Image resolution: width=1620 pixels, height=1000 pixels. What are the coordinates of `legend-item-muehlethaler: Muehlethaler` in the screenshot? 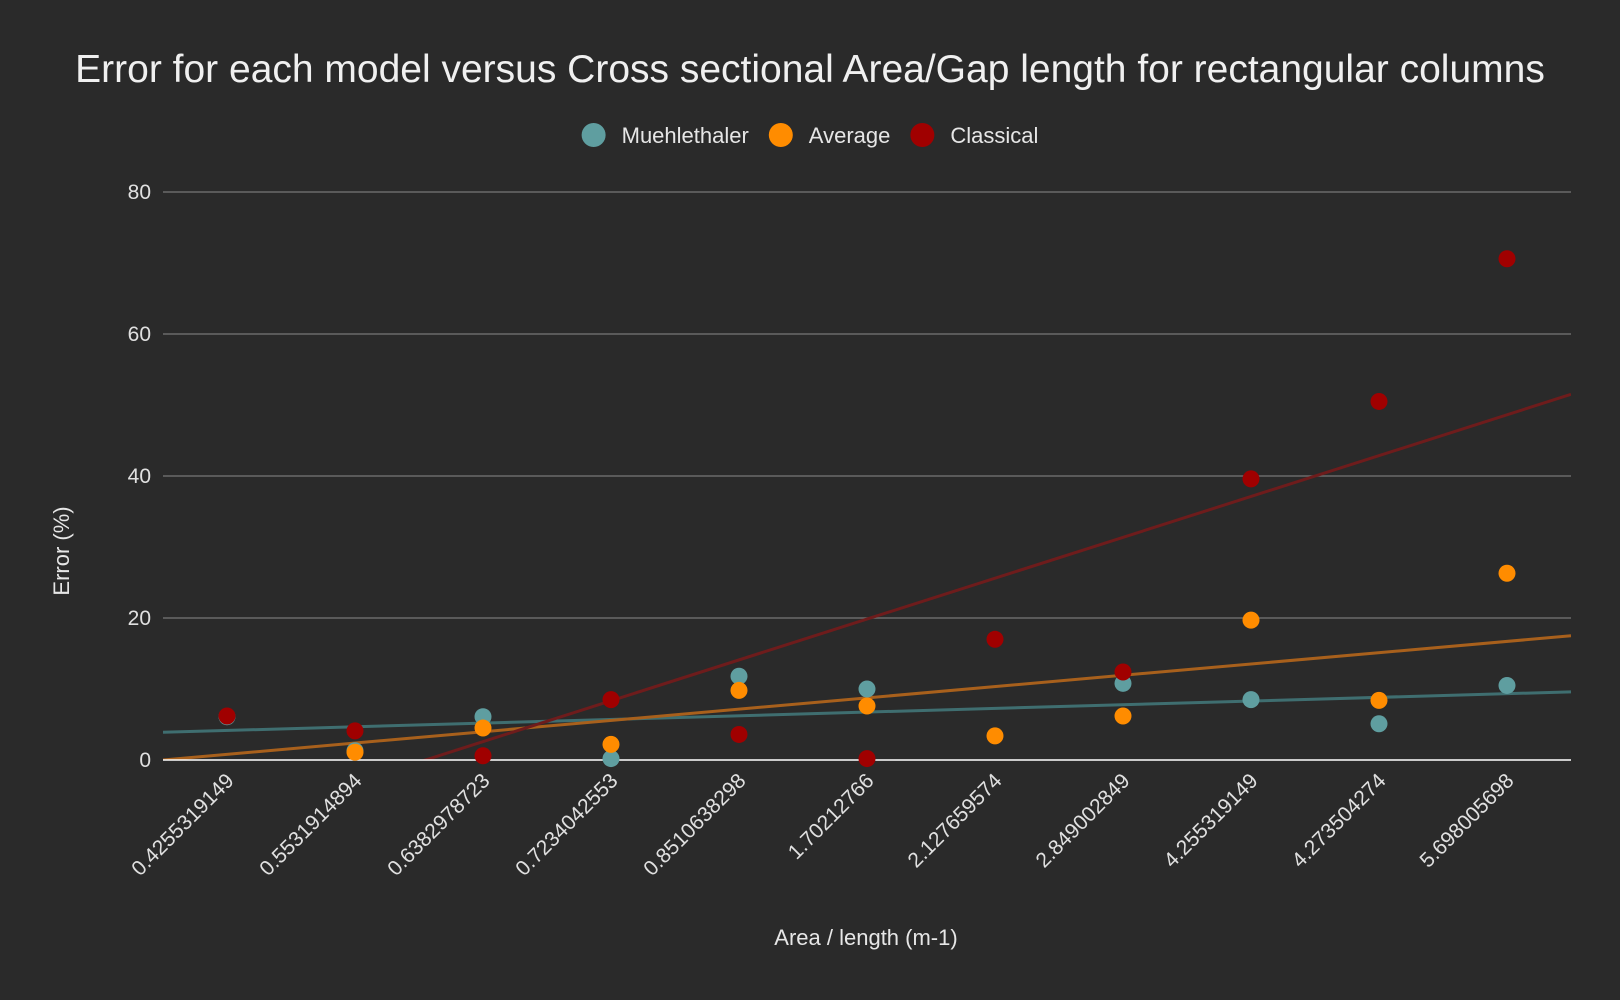 It's located at (665, 135).